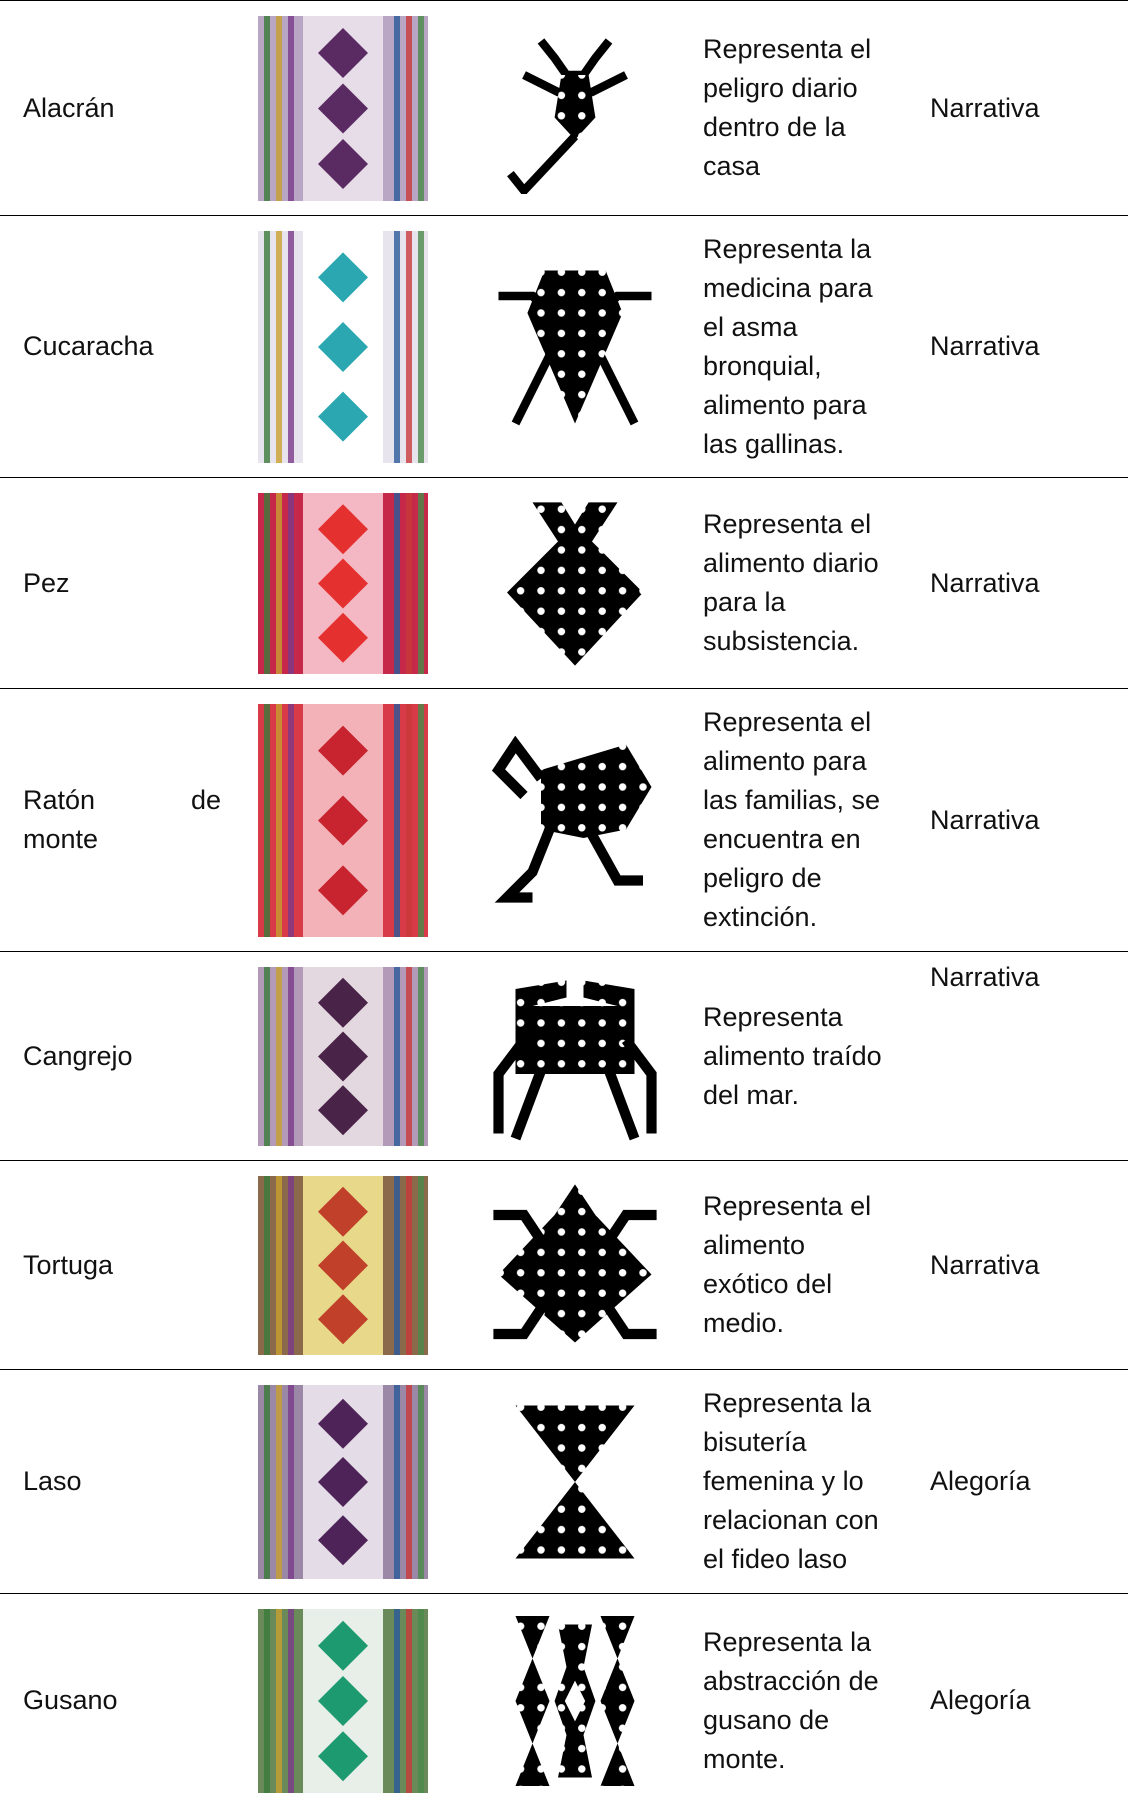 Image resolution: width=1128 pixels, height=1807 pixels. I want to click on name-line: Cangrejo, so click(78, 1055).